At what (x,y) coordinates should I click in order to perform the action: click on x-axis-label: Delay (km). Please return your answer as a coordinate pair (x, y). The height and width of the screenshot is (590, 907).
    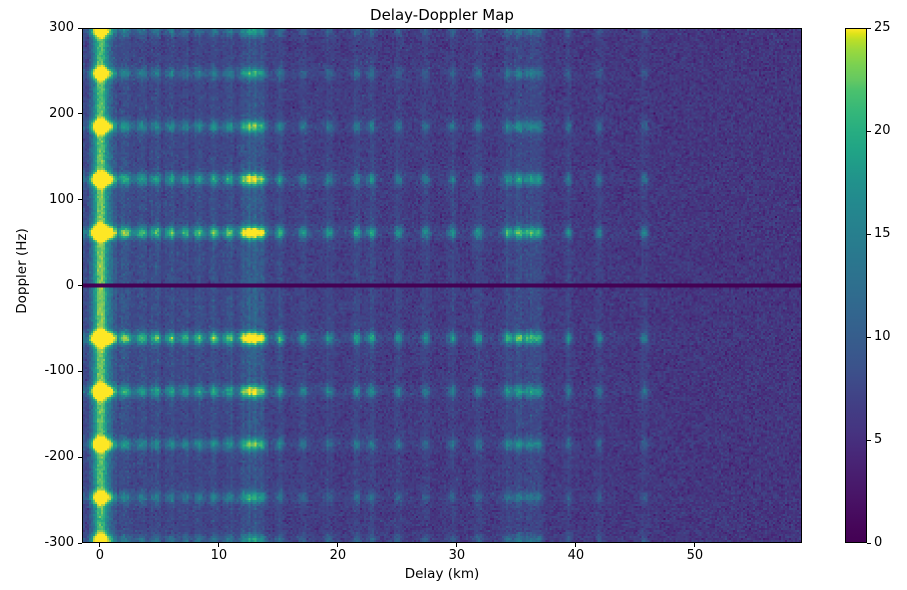
    Looking at the image, I should click on (442, 574).